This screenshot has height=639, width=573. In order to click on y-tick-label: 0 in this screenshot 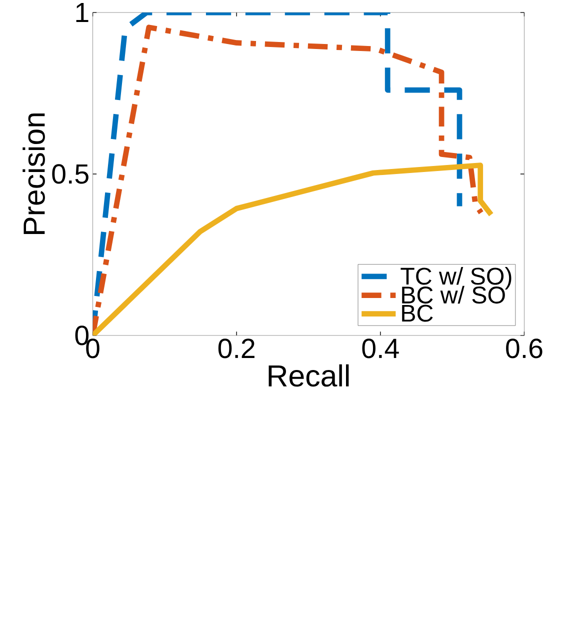, I will do `click(81, 336)`.